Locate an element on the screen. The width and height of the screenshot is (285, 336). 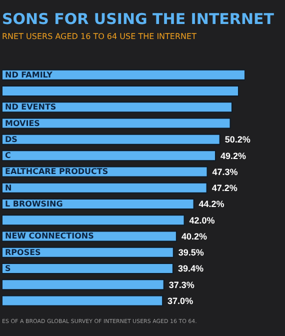
y-tick-label: C is located at coordinates (8, 155).